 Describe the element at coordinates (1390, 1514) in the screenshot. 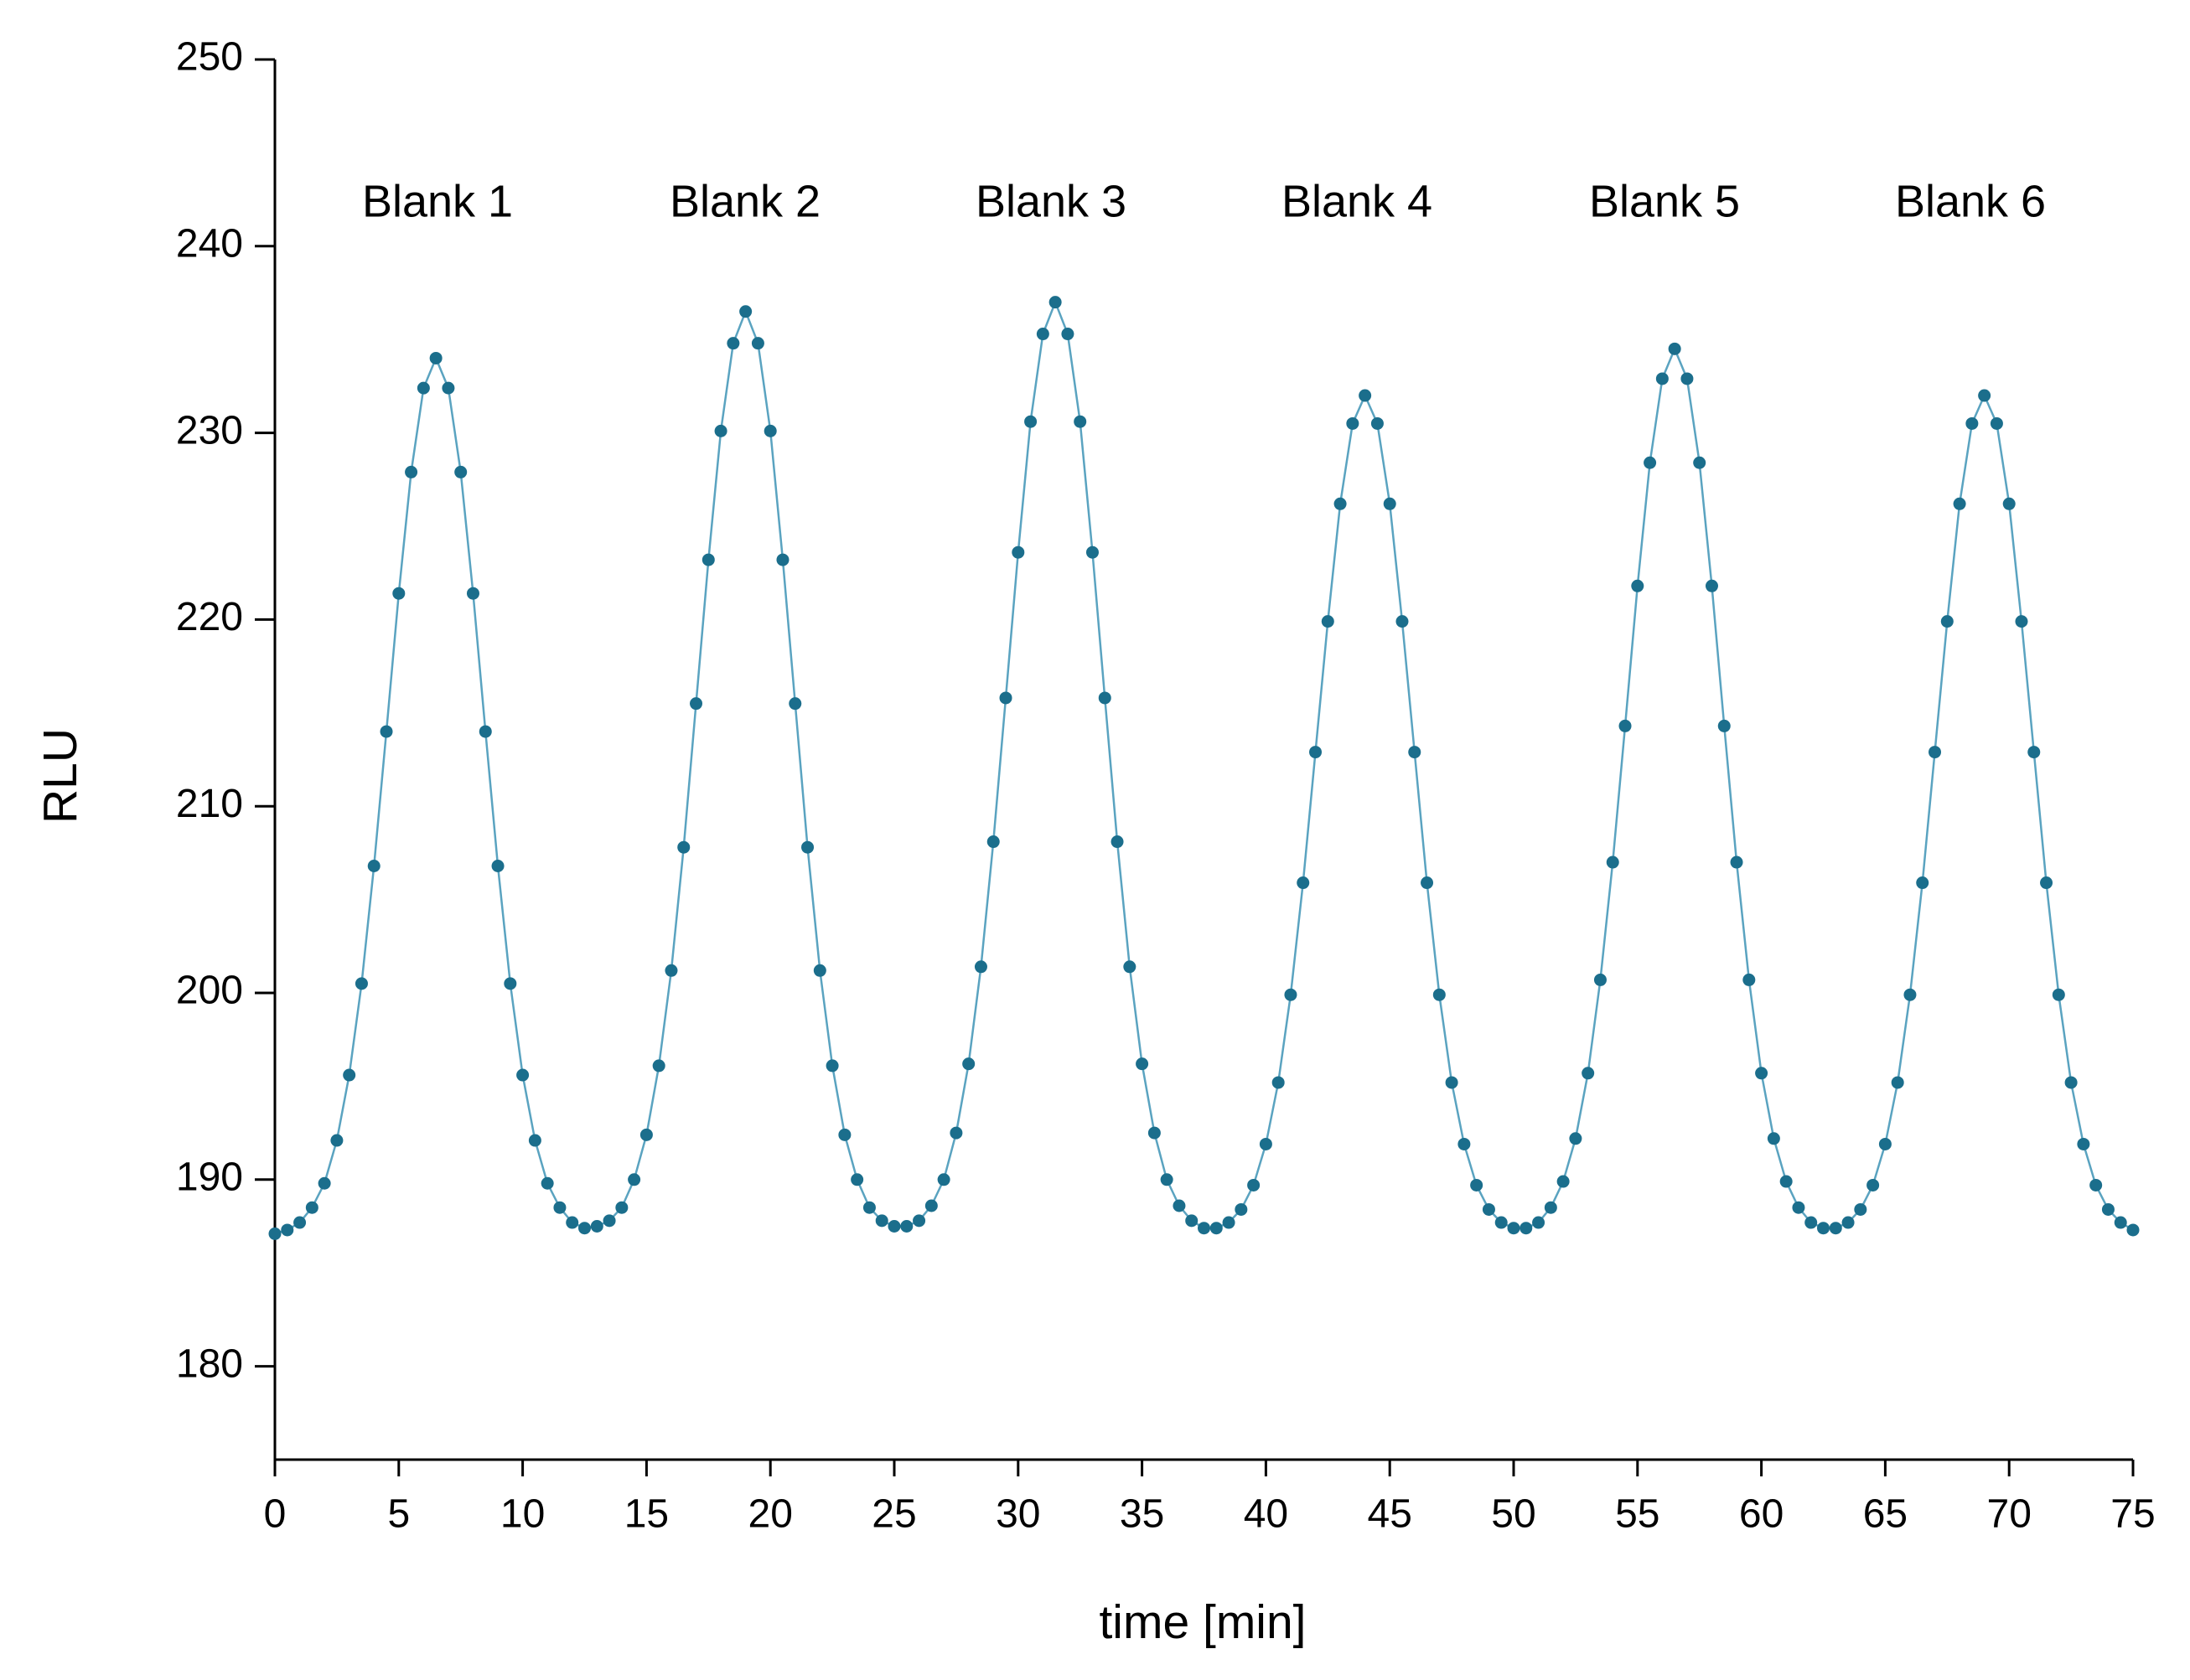

I see `x-tick-label: 45` at that location.